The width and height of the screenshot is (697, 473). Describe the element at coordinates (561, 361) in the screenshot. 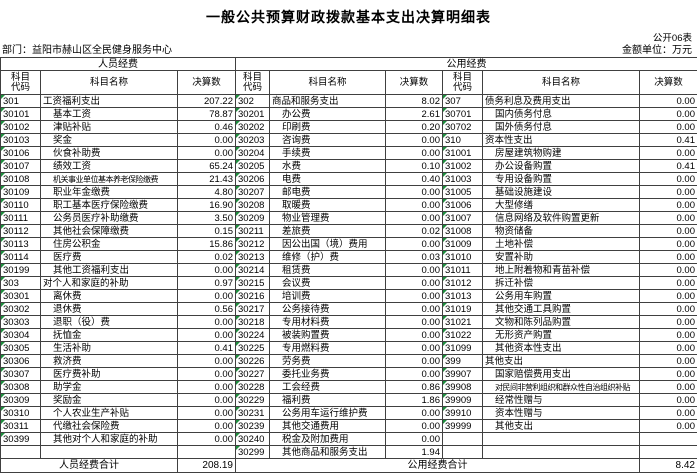

I see `cell-subject-name: 其他支出` at that location.